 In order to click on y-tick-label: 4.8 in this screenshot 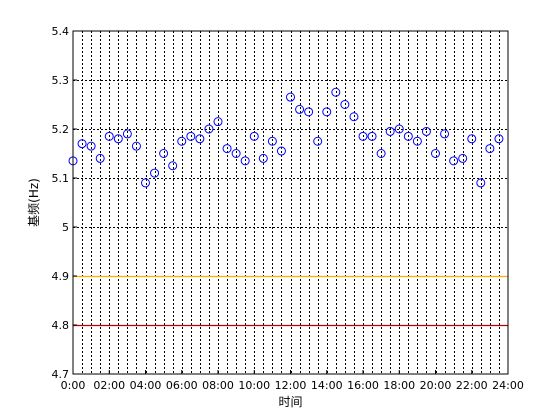, I will do `click(61, 325)`.